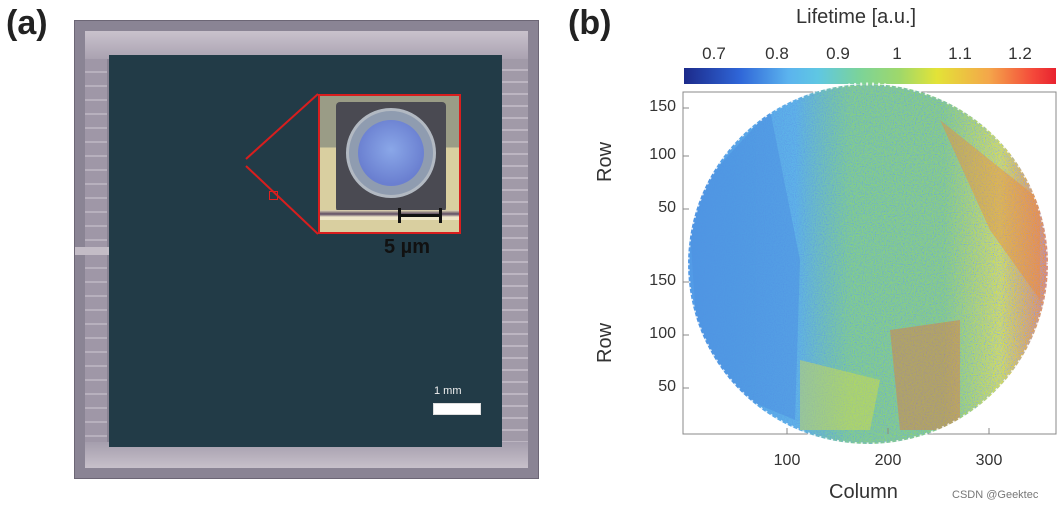 The height and width of the screenshot is (509, 1064). What do you see at coordinates (888, 460) in the screenshot?
I see `x-tick-label: 200` at bounding box center [888, 460].